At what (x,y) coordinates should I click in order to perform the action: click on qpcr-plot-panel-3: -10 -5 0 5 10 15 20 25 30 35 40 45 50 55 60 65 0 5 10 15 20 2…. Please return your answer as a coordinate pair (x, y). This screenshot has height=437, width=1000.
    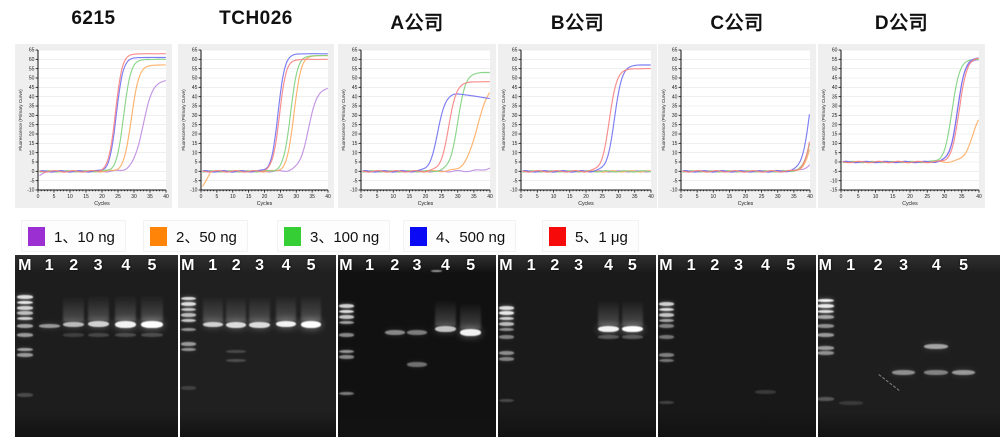
    Looking at the image, I should click on (417, 126).